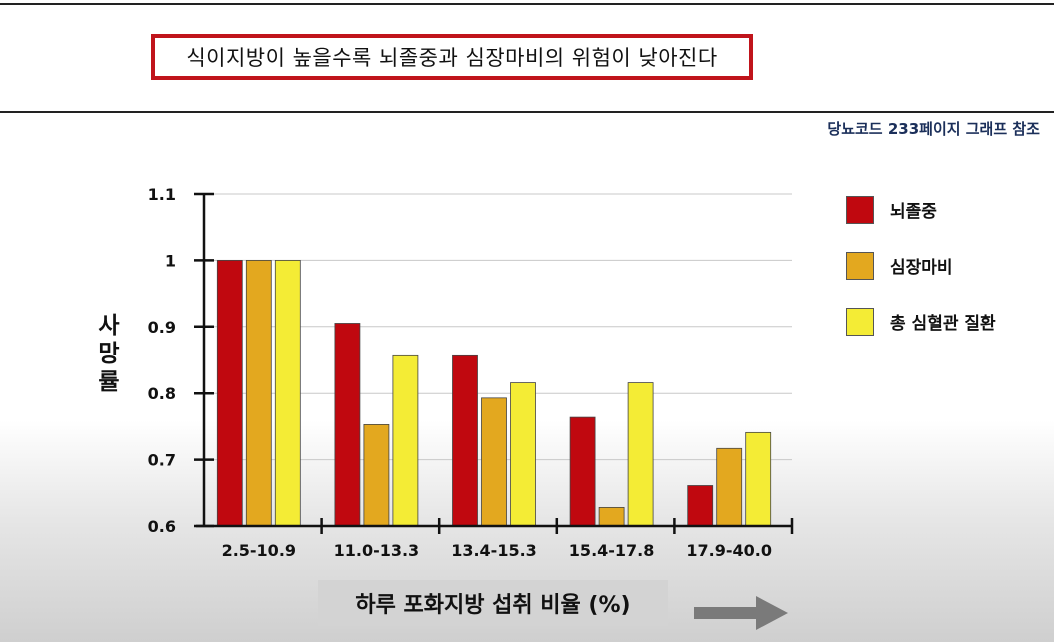 Image resolution: width=1054 pixels, height=642 pixels. Describe the element at coordinates (170, 260) in the screenshot. I see `y-tick-label: 1` at that location.